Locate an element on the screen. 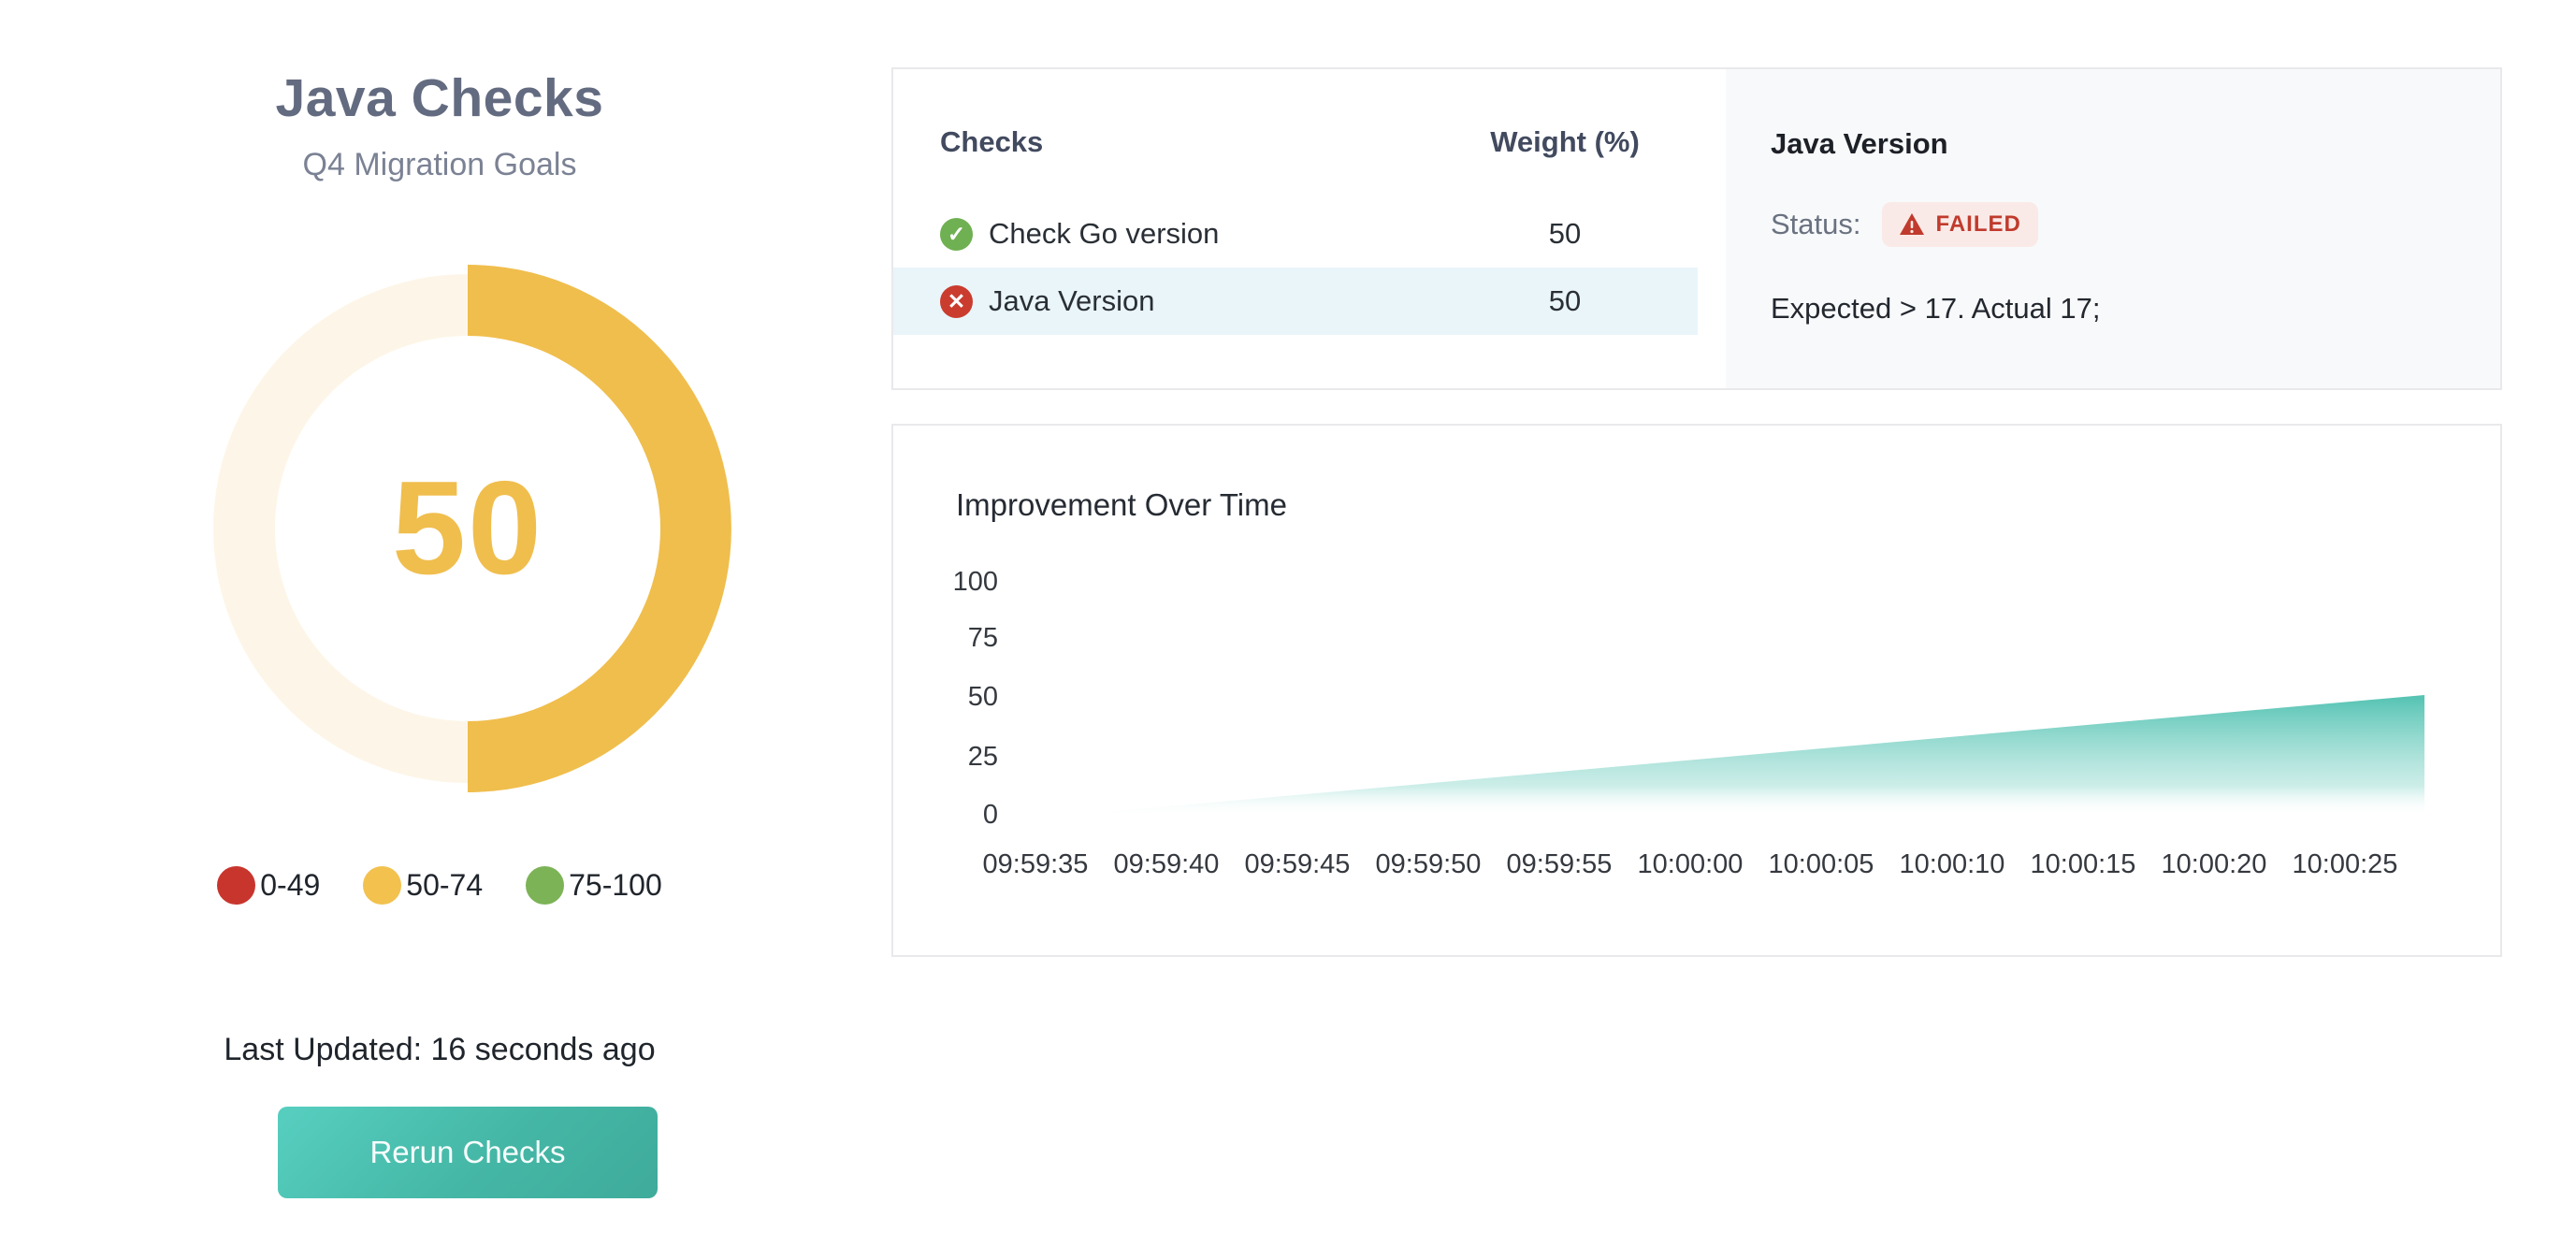 The width and height of the screenshot is (2576, 1246). y-tick-75: 75 is located at coordinates (983, 638).